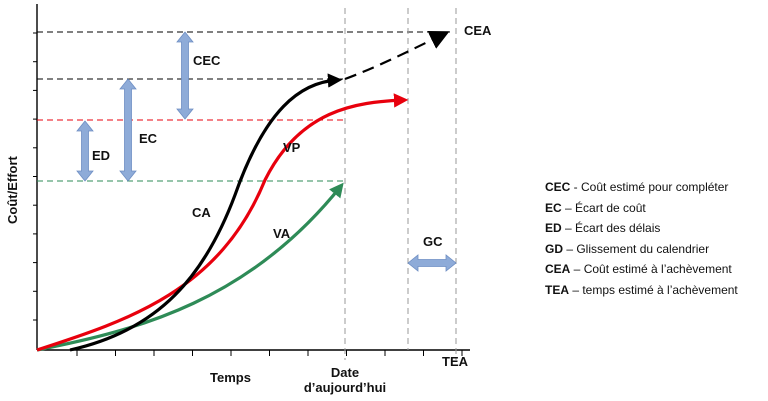 The image size is (768, 401). What do you see at coordinates (610, 207) in the screenshot?
I see `legend-text: Écart de coût` at bounding box center [610, 207].